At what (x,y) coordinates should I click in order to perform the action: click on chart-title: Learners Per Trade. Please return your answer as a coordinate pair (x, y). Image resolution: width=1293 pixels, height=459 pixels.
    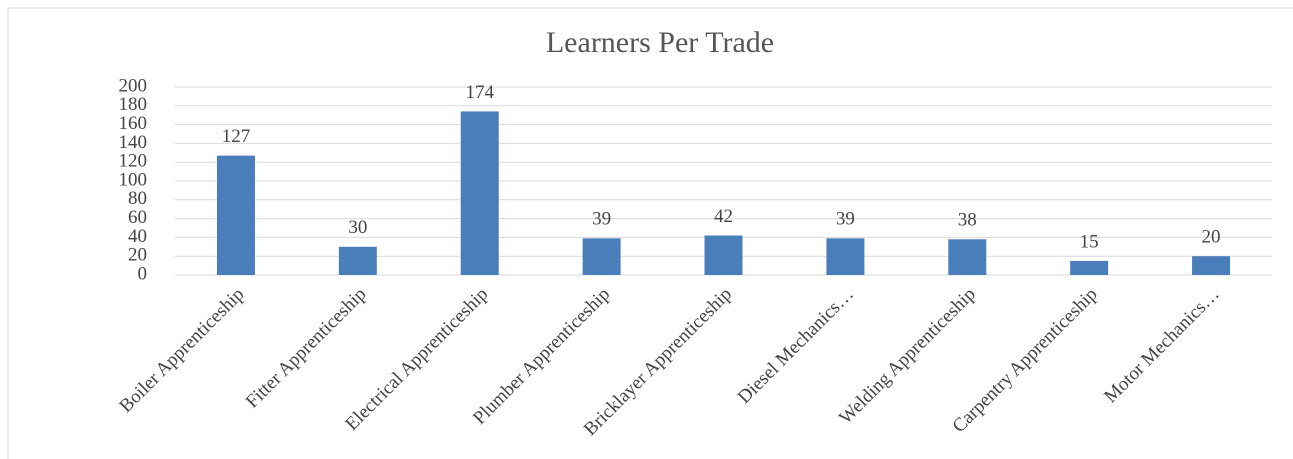
    Looking at the image, I should click on (660, 42).